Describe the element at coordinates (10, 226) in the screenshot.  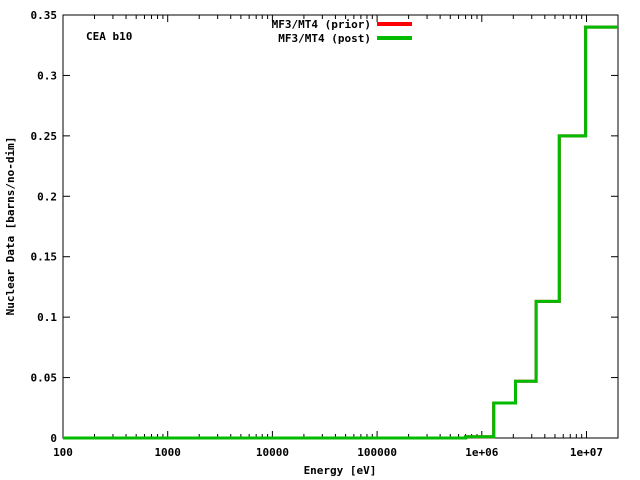
I see `y-axis-label: Nuclear Data [barns/no-dim]` at that location.